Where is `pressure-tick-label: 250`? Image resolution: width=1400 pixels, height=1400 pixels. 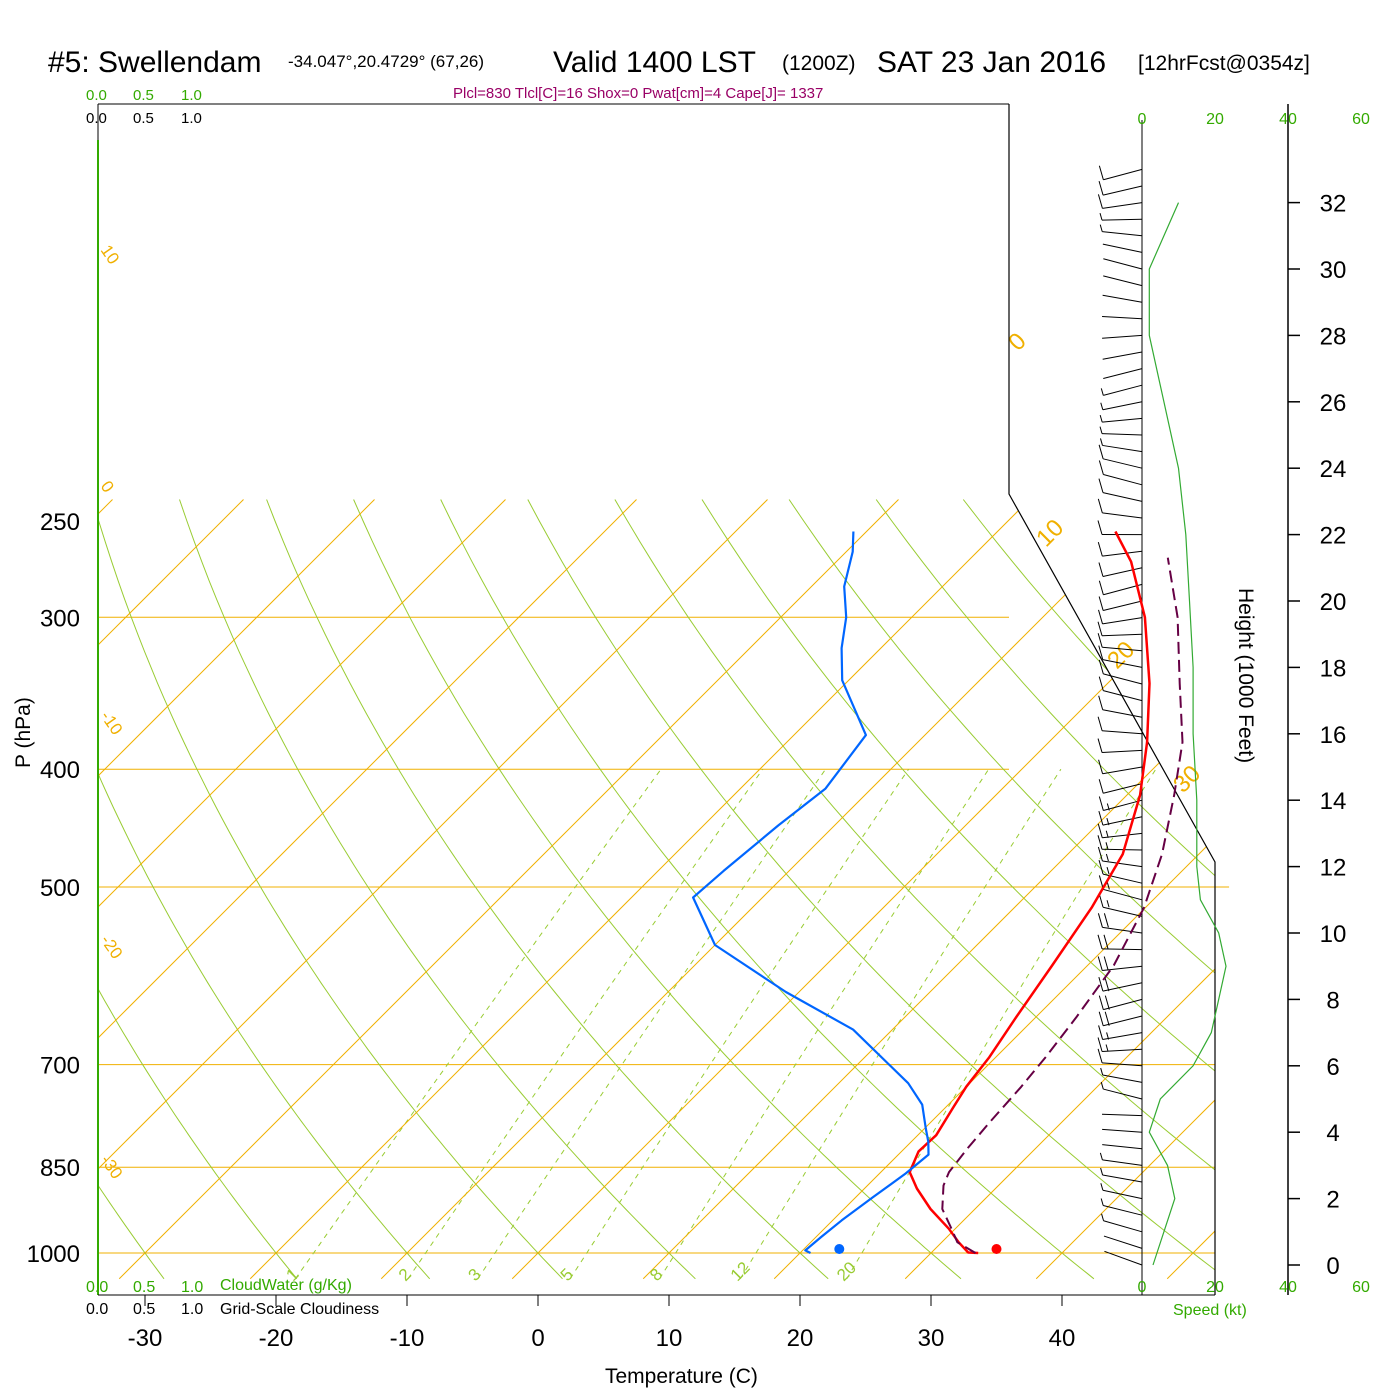 pressure-tick-label: 250 is located at coordinates (60, 522).